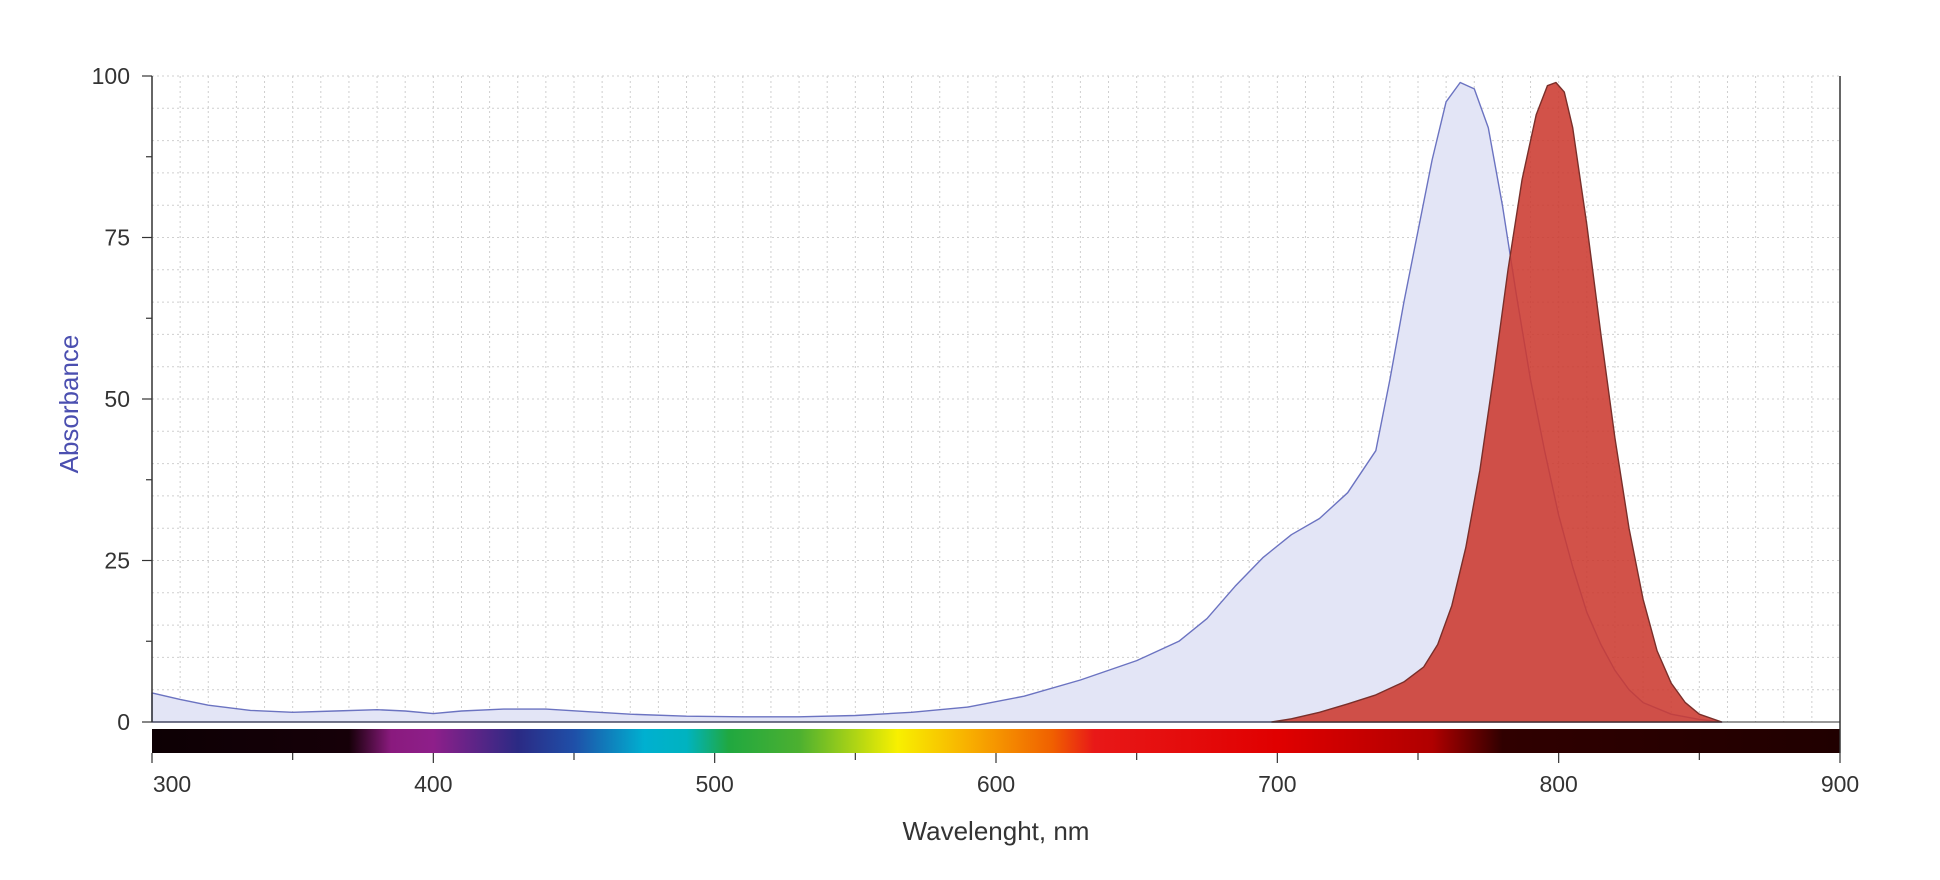 Image resolution: width=1940 pixels, height=880 pixels. I want to click on y-axis-label: Absorbance, so click(69, 404).